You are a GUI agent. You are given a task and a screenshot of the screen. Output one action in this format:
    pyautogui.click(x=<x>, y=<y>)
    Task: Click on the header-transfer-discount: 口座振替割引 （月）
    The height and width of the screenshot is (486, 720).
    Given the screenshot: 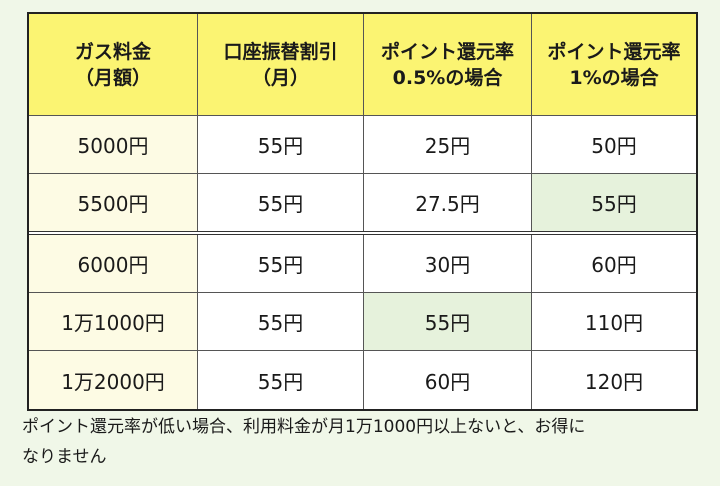 What is the action you would take?
    pyautogui.click(x=280, y=64)
    